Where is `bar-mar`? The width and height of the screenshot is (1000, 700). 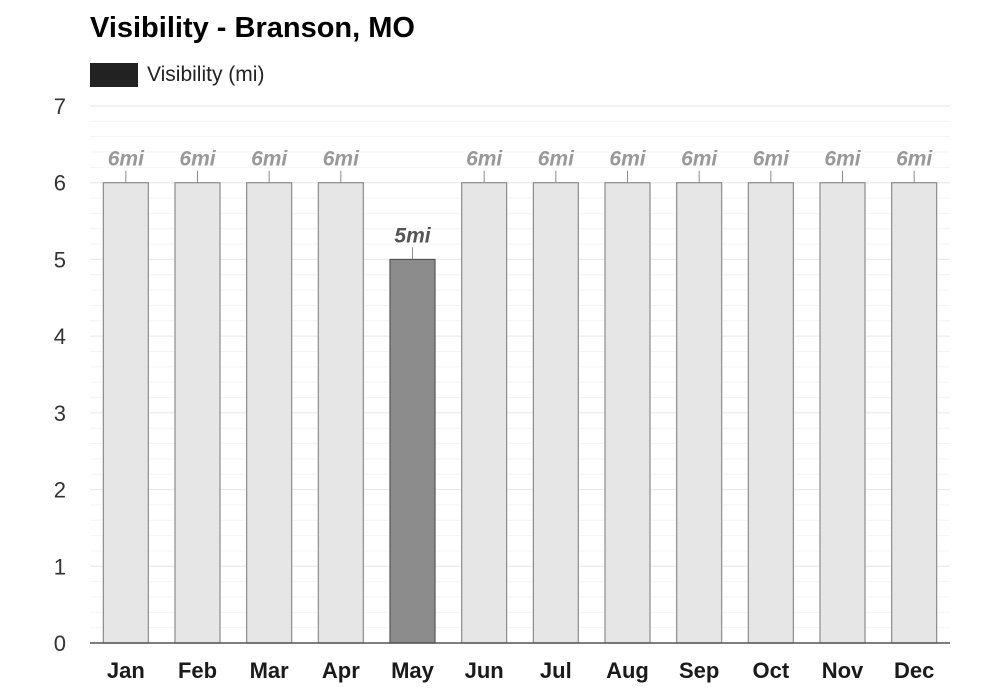
bar-mar is located at coordinates (269, 413).